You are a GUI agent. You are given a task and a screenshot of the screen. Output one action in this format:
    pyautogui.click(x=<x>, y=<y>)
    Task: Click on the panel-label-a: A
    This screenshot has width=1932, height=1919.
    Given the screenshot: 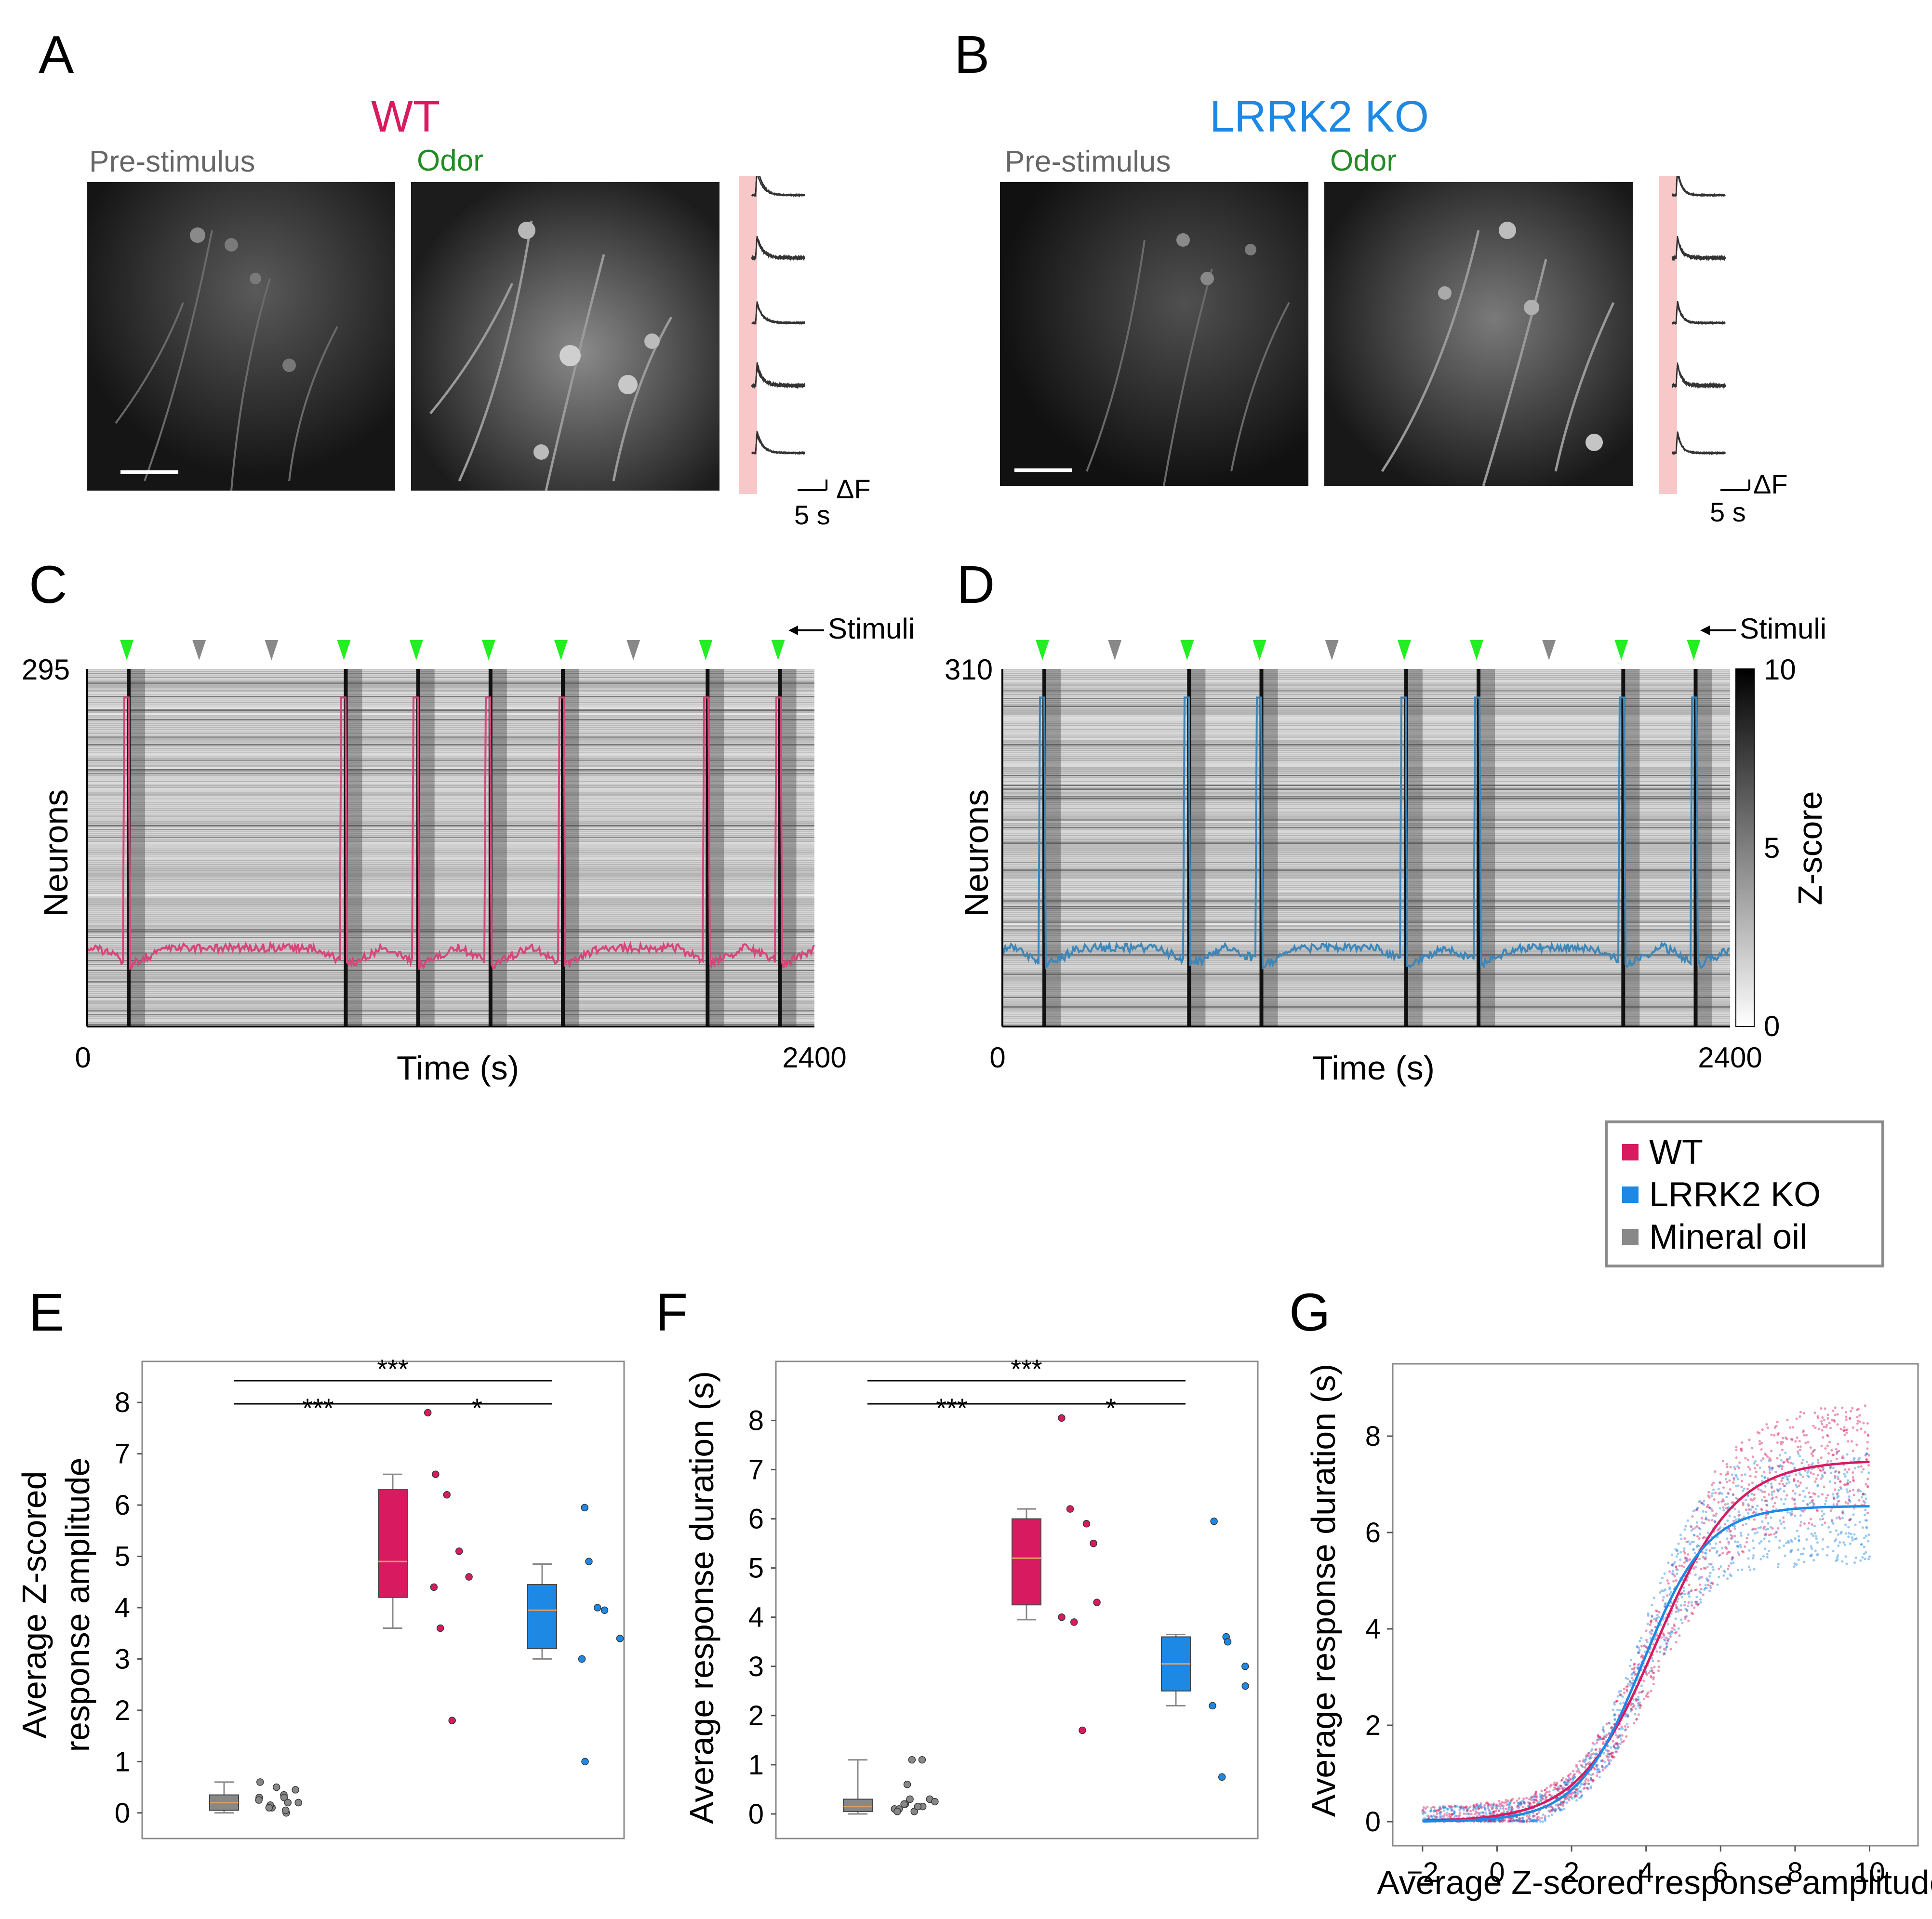 What is the action you would take?
    pyautogui.click(x=56, y=55)
    